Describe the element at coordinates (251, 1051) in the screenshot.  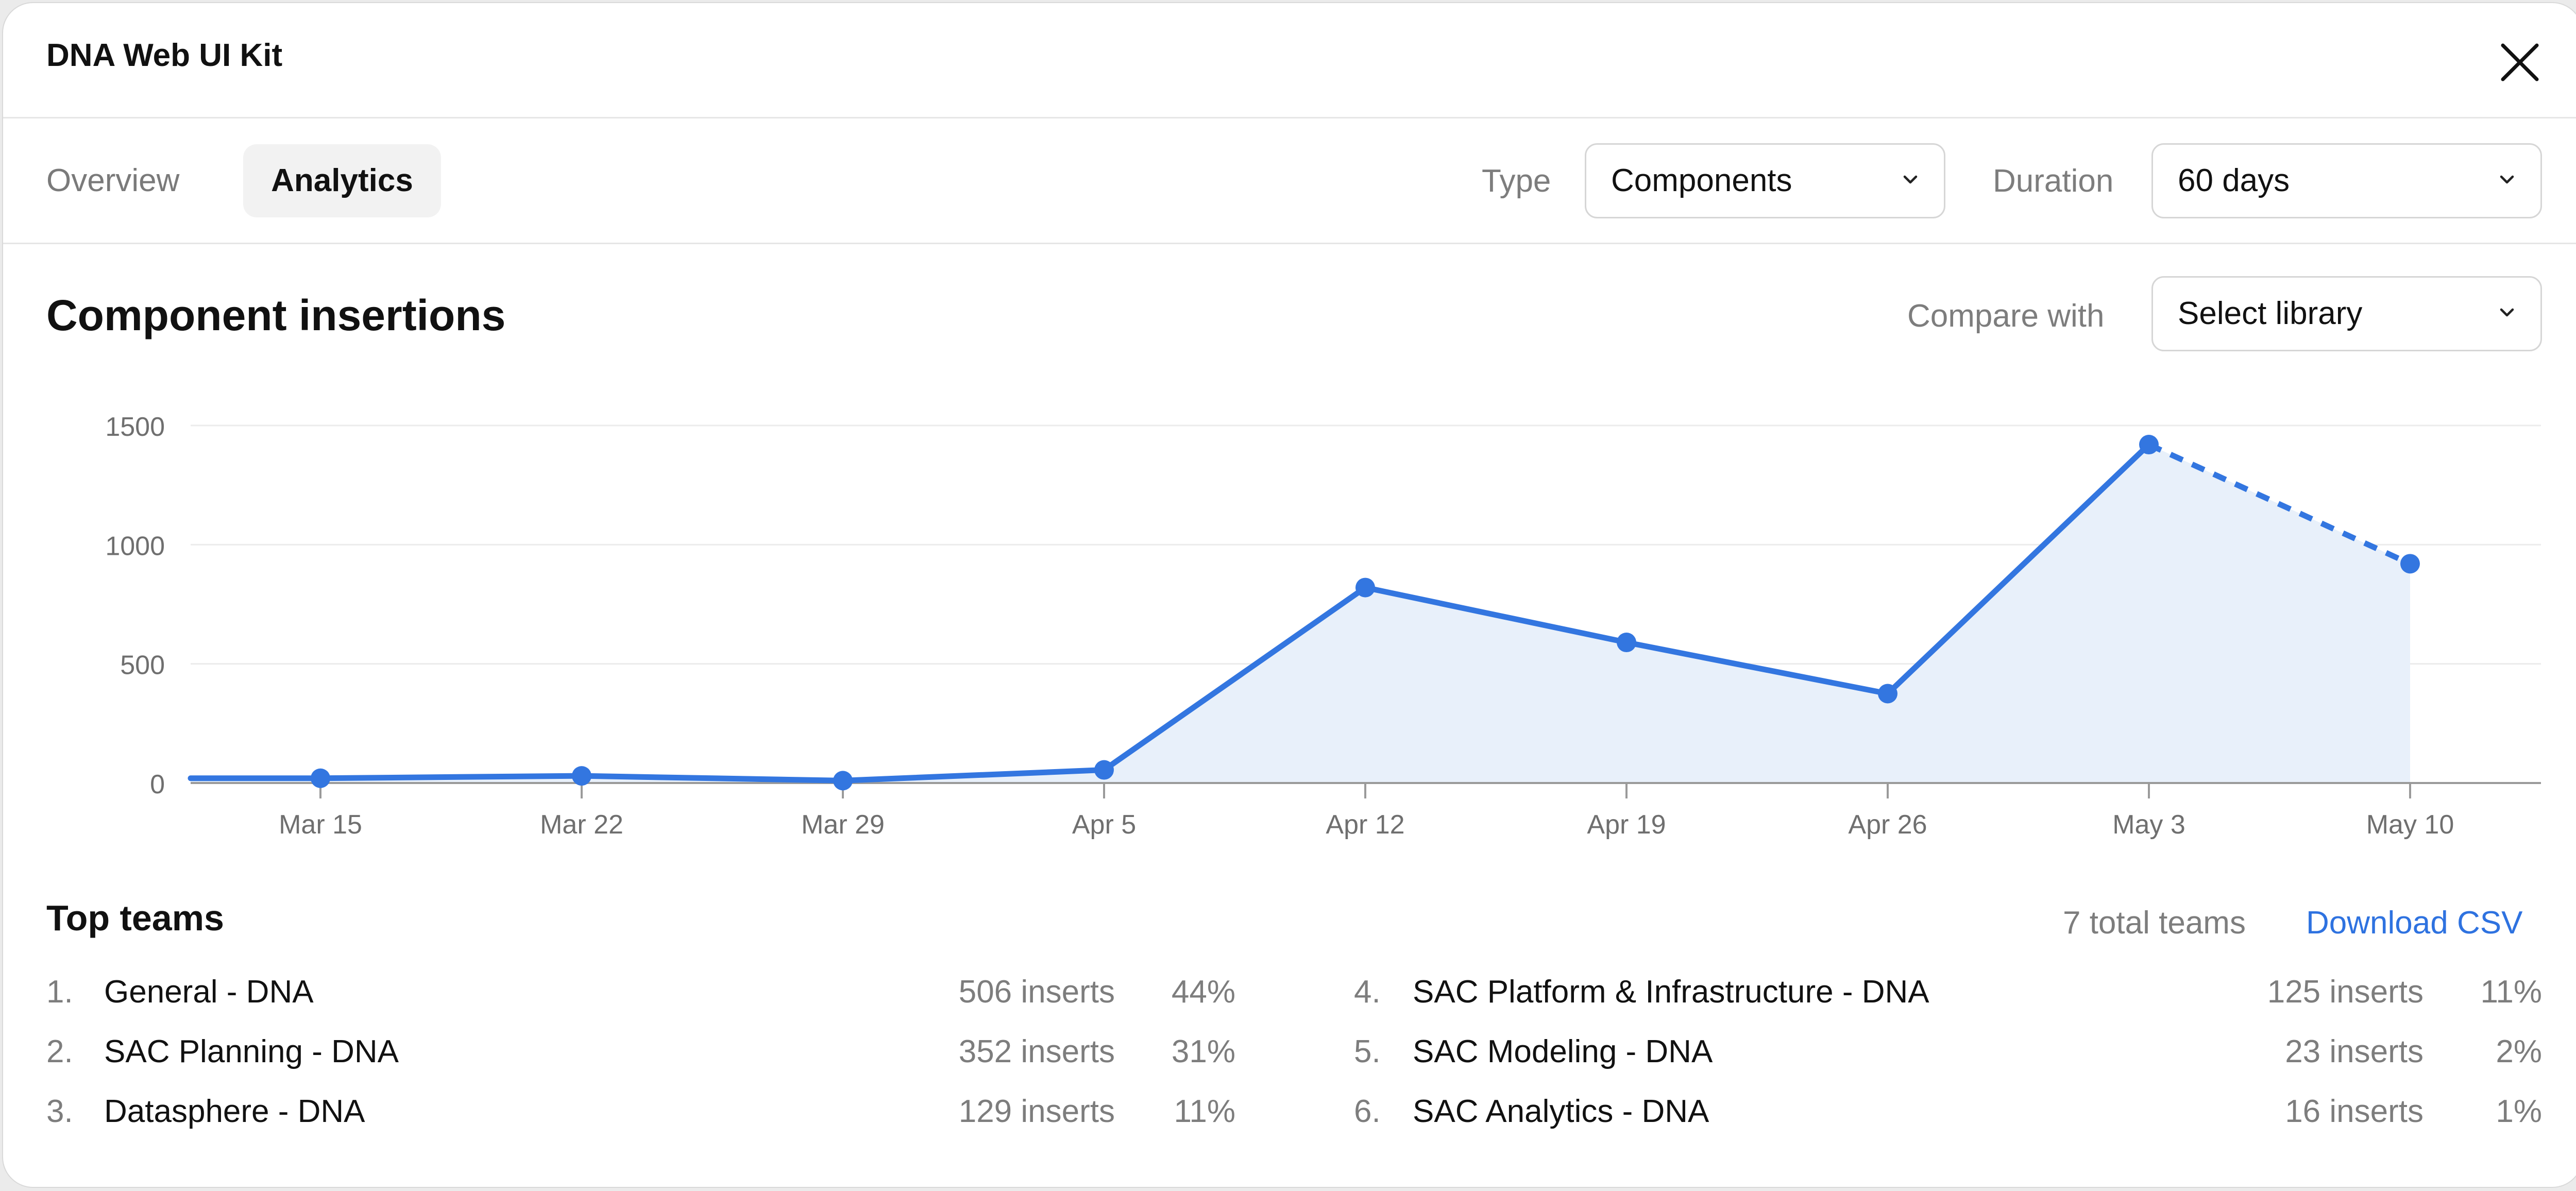
I see `team-name: SAC Planning - DNA` at that location.